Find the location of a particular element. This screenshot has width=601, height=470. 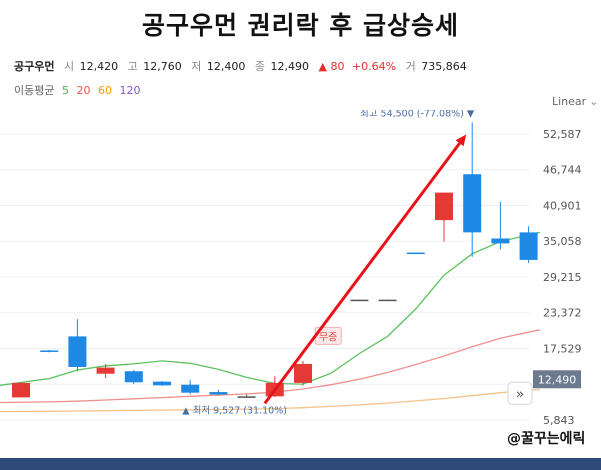

y-tick-label: 46,744 is located at coordinates (562, 170).